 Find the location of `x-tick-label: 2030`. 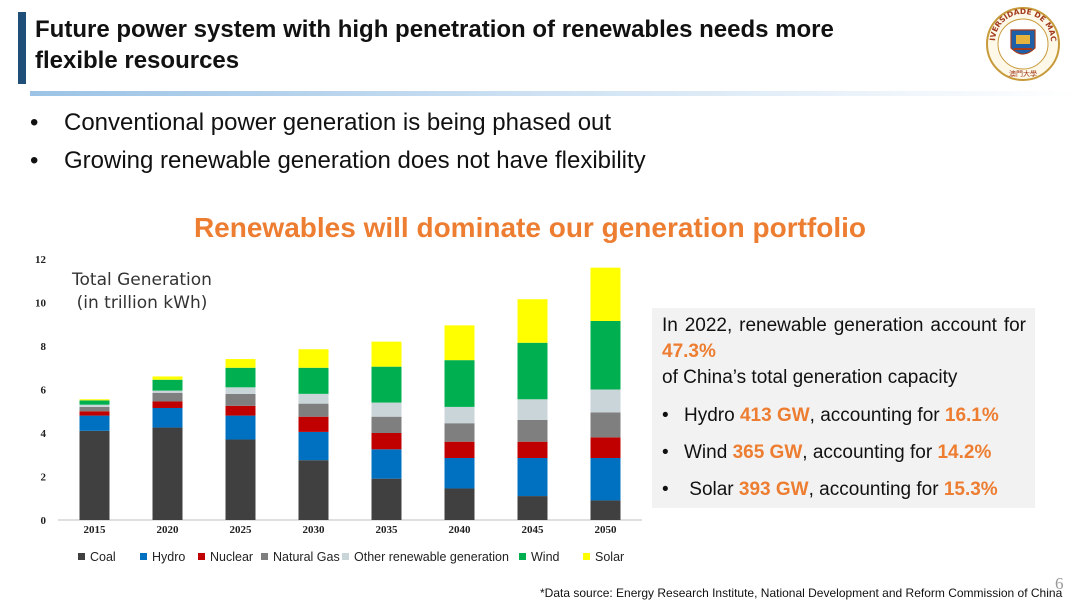

x-tick-label: 2030 is located at coordinates (314, 530).